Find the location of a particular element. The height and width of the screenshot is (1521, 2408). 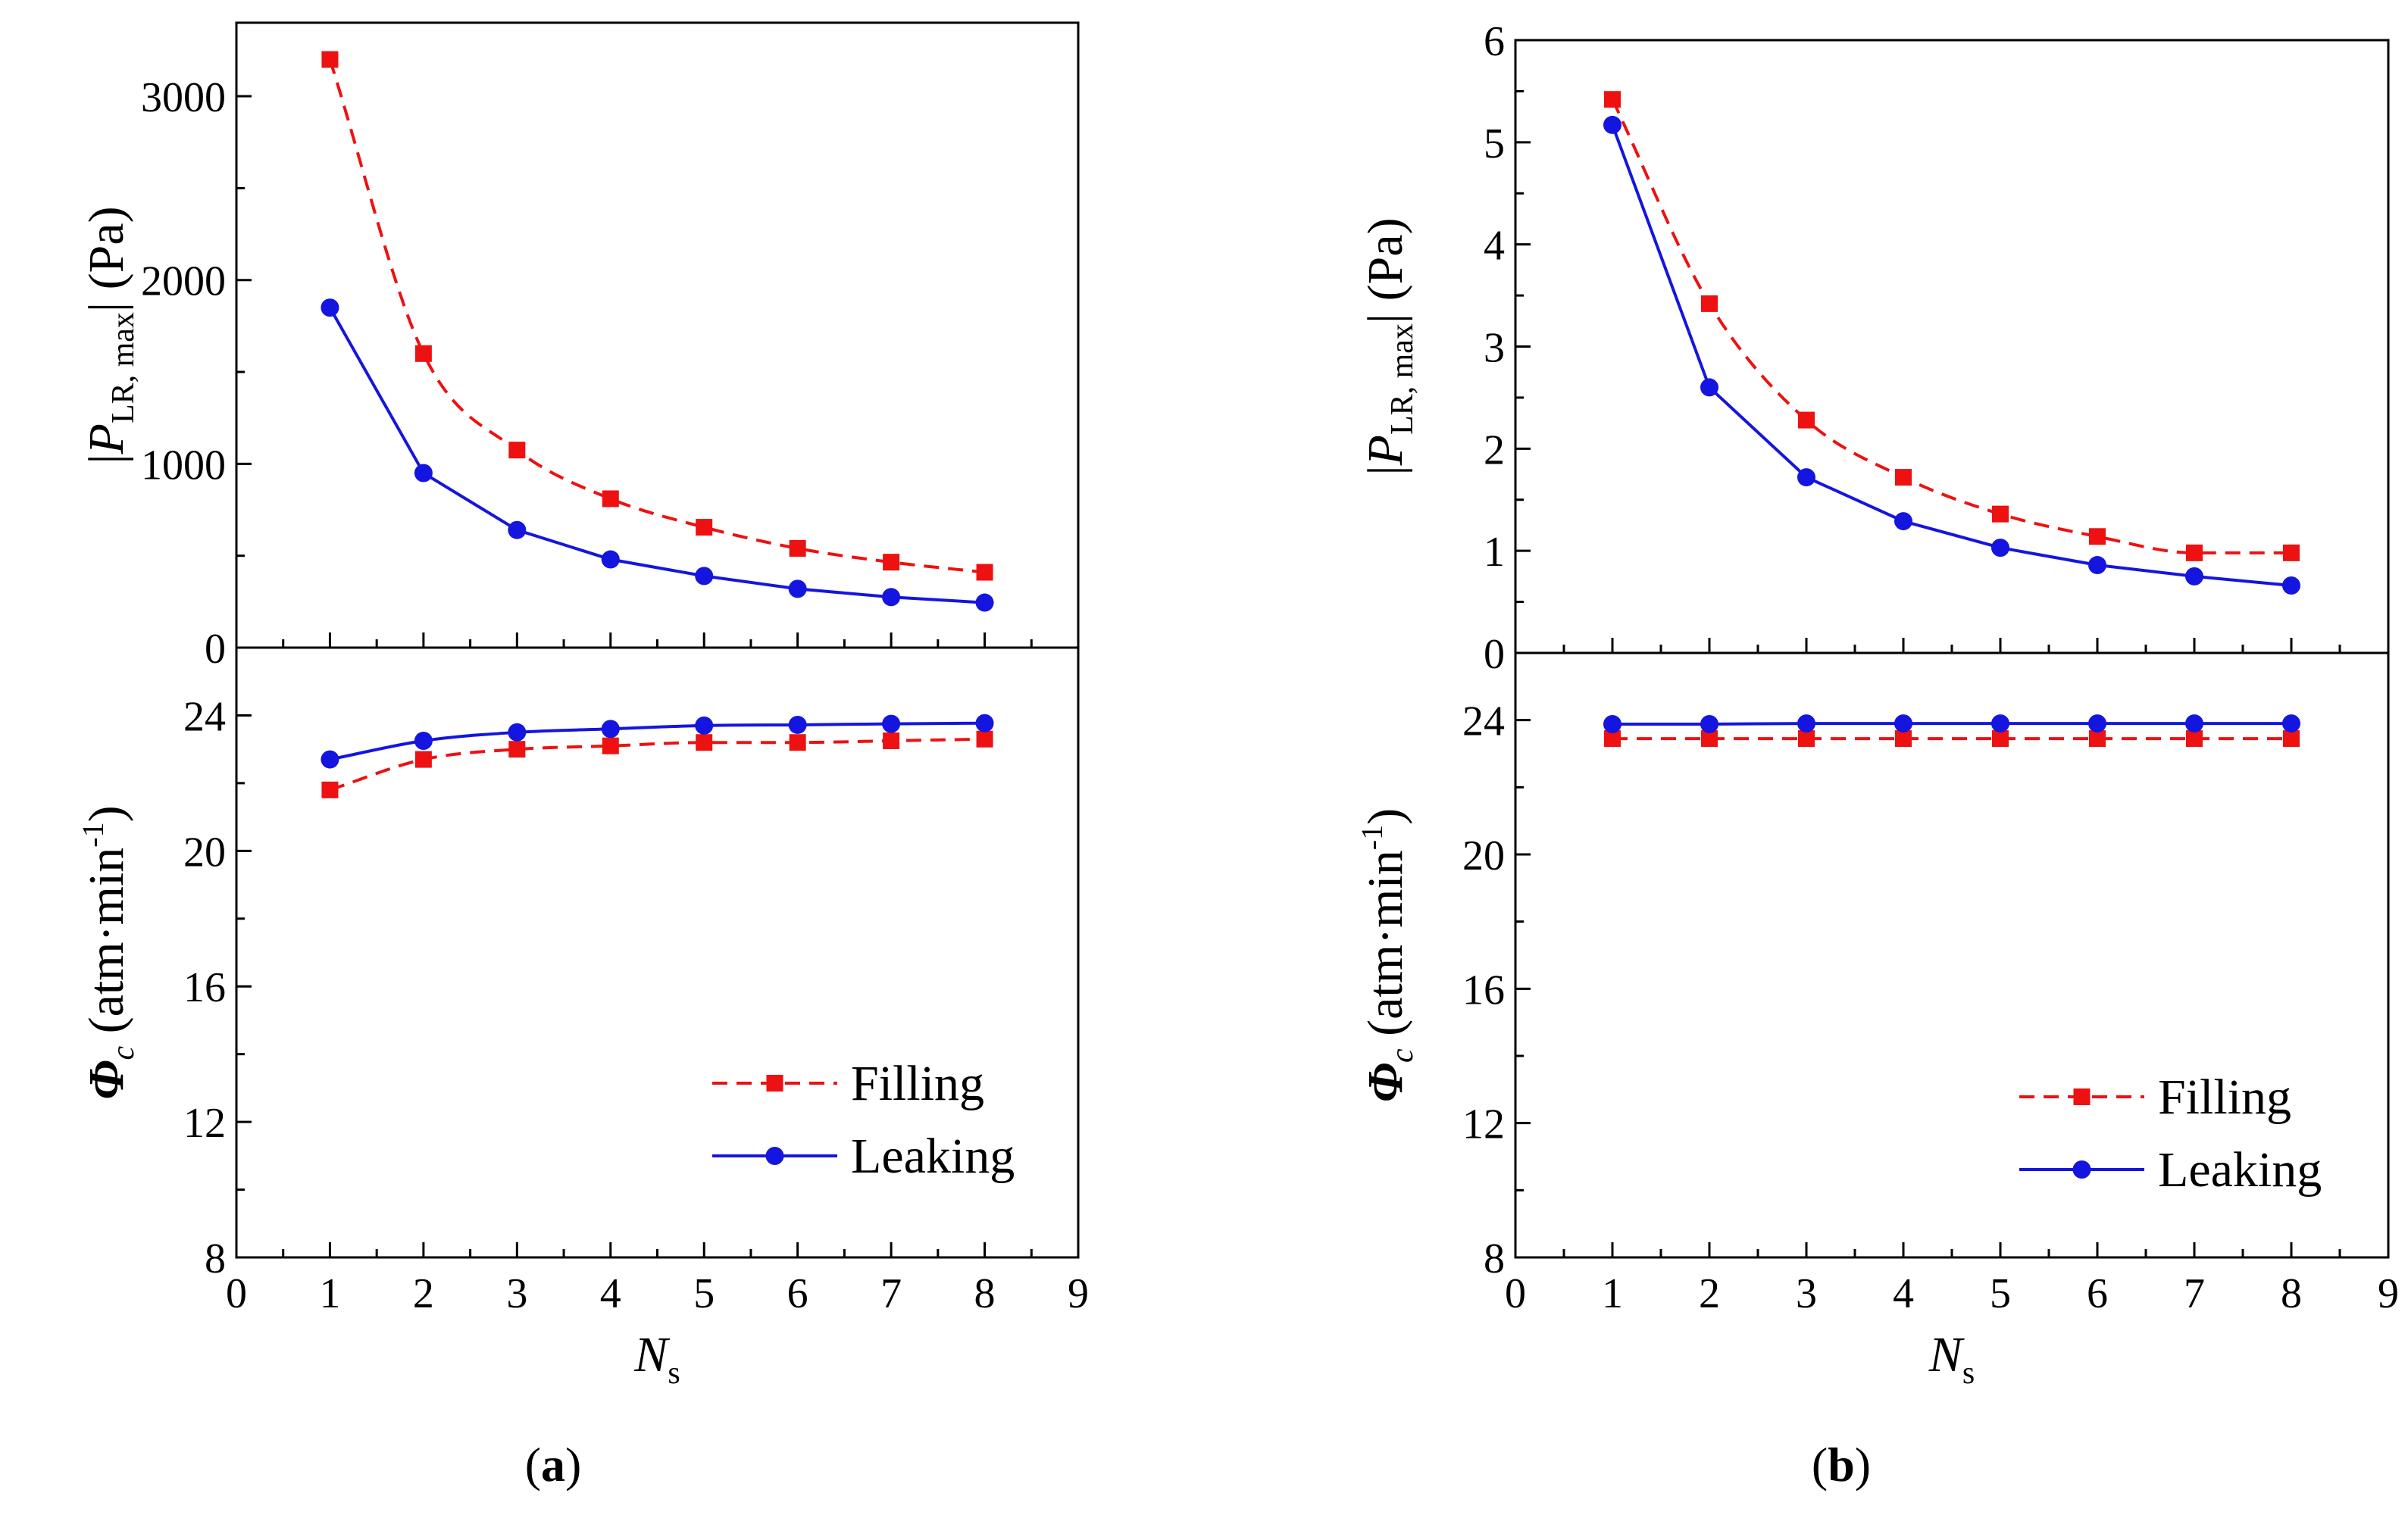

x-tick-label: 7 is located at coordinates (2194, 1293).